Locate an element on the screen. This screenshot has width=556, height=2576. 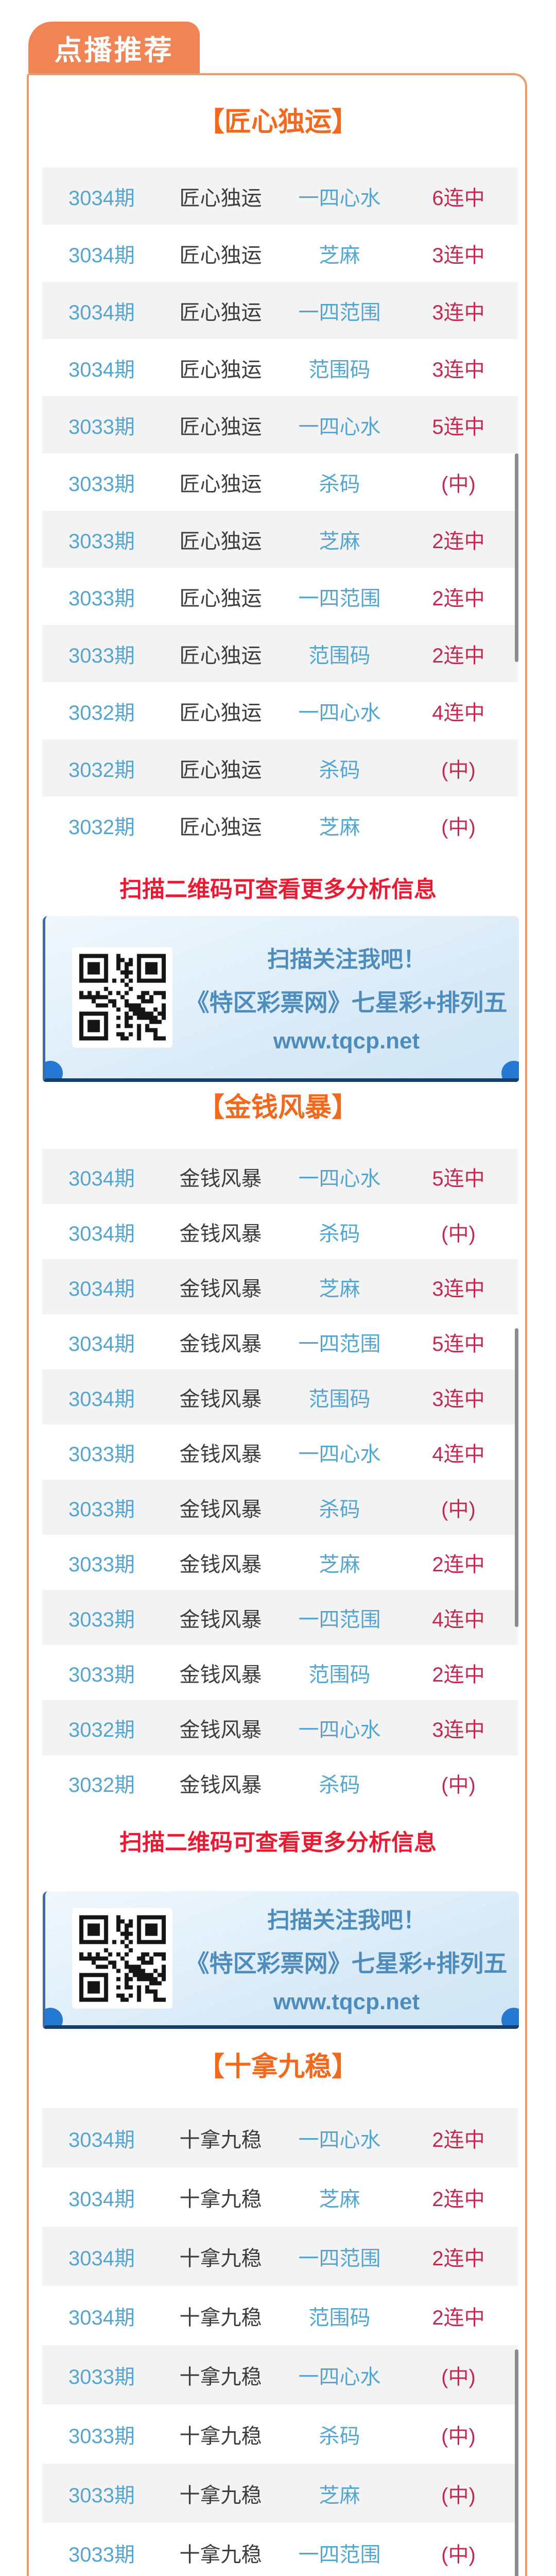
table-row: 3034期 金钱风暴 杀码 (中) is located at coordinates (280, 1231).